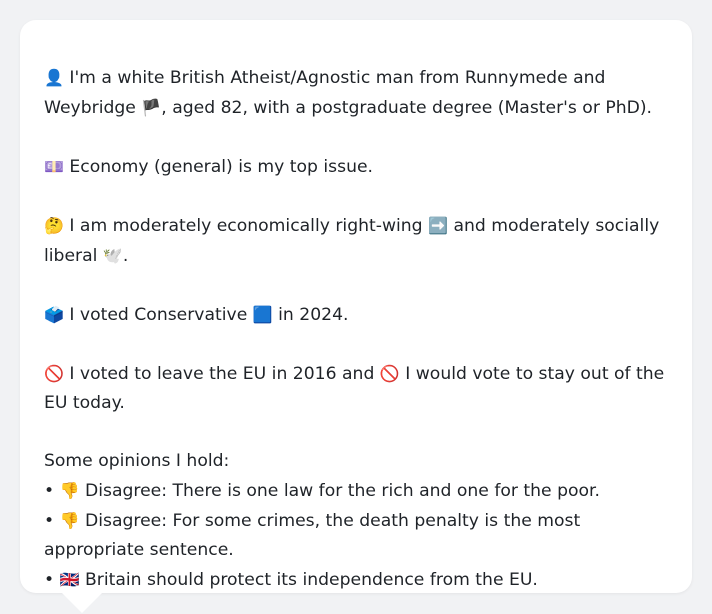 Image resolution: width=712 pixels, height=614 pixels. I want to click on vote-2024-text-a: I voted Conservative, so click(158, 315).